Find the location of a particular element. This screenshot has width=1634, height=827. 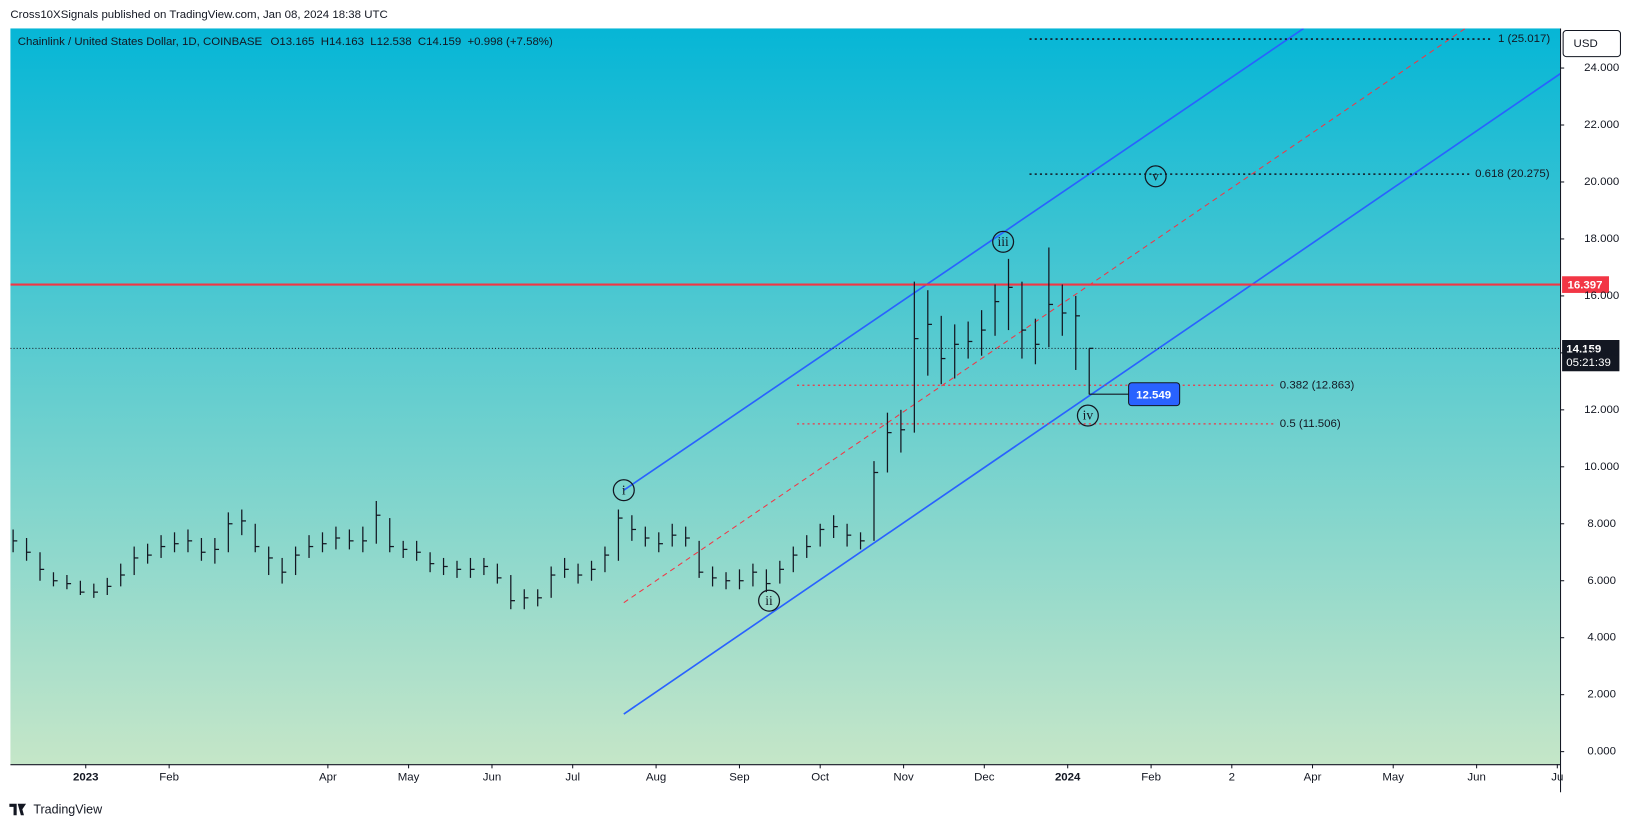

x-tick-label: 2023 is located at coordinates (85, 778).